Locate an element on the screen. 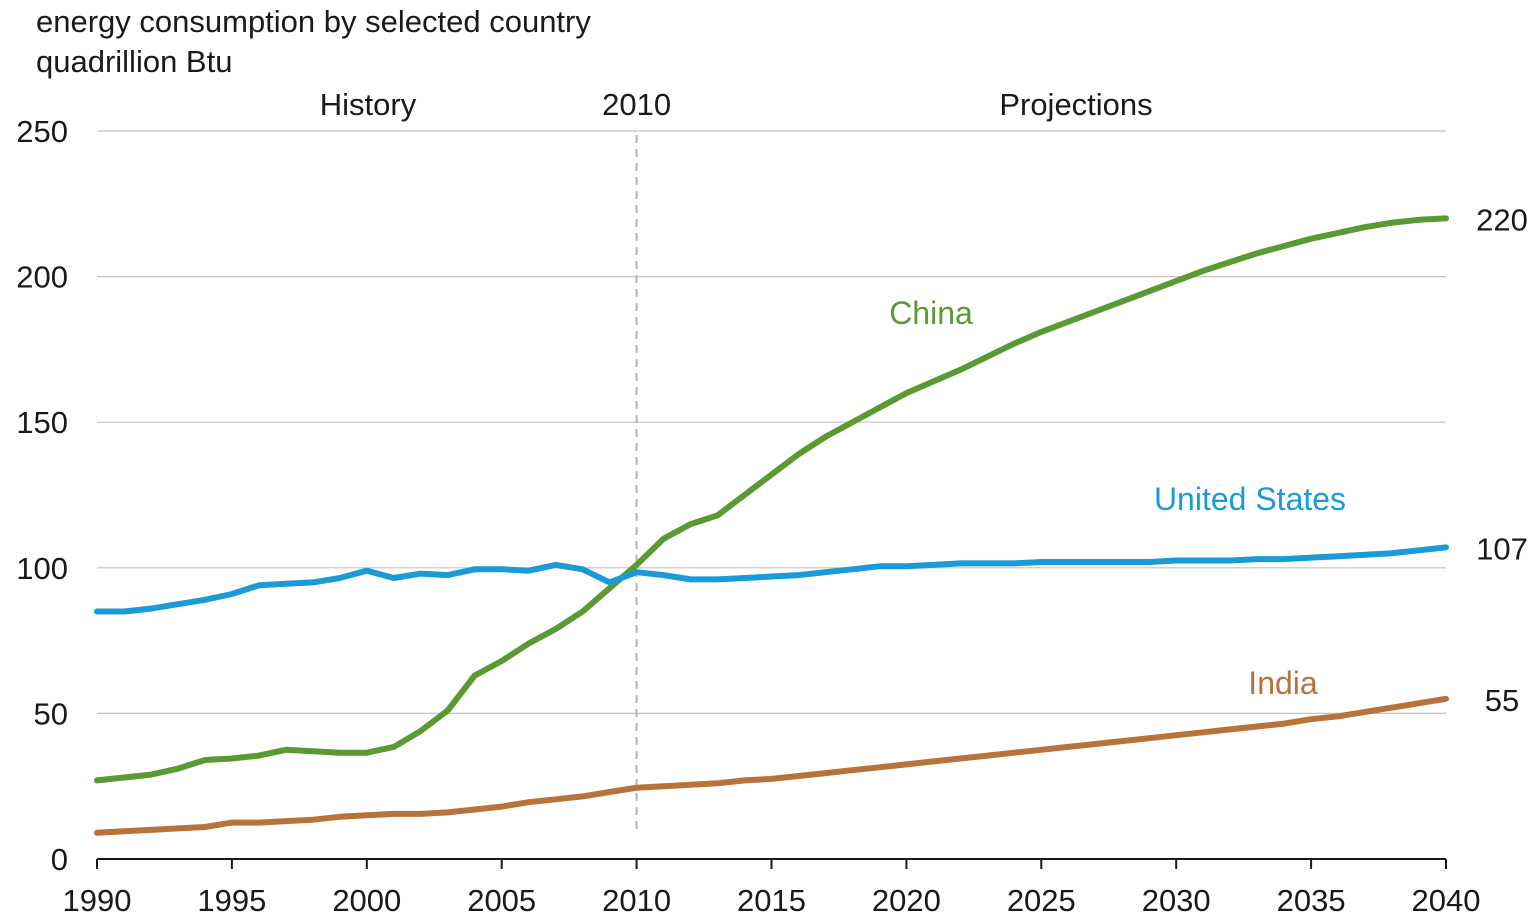 Image resolution: width=1536 pixels, height=917 pixels. title-text: energy consumption by selected country is located at coordinates (313, 21).